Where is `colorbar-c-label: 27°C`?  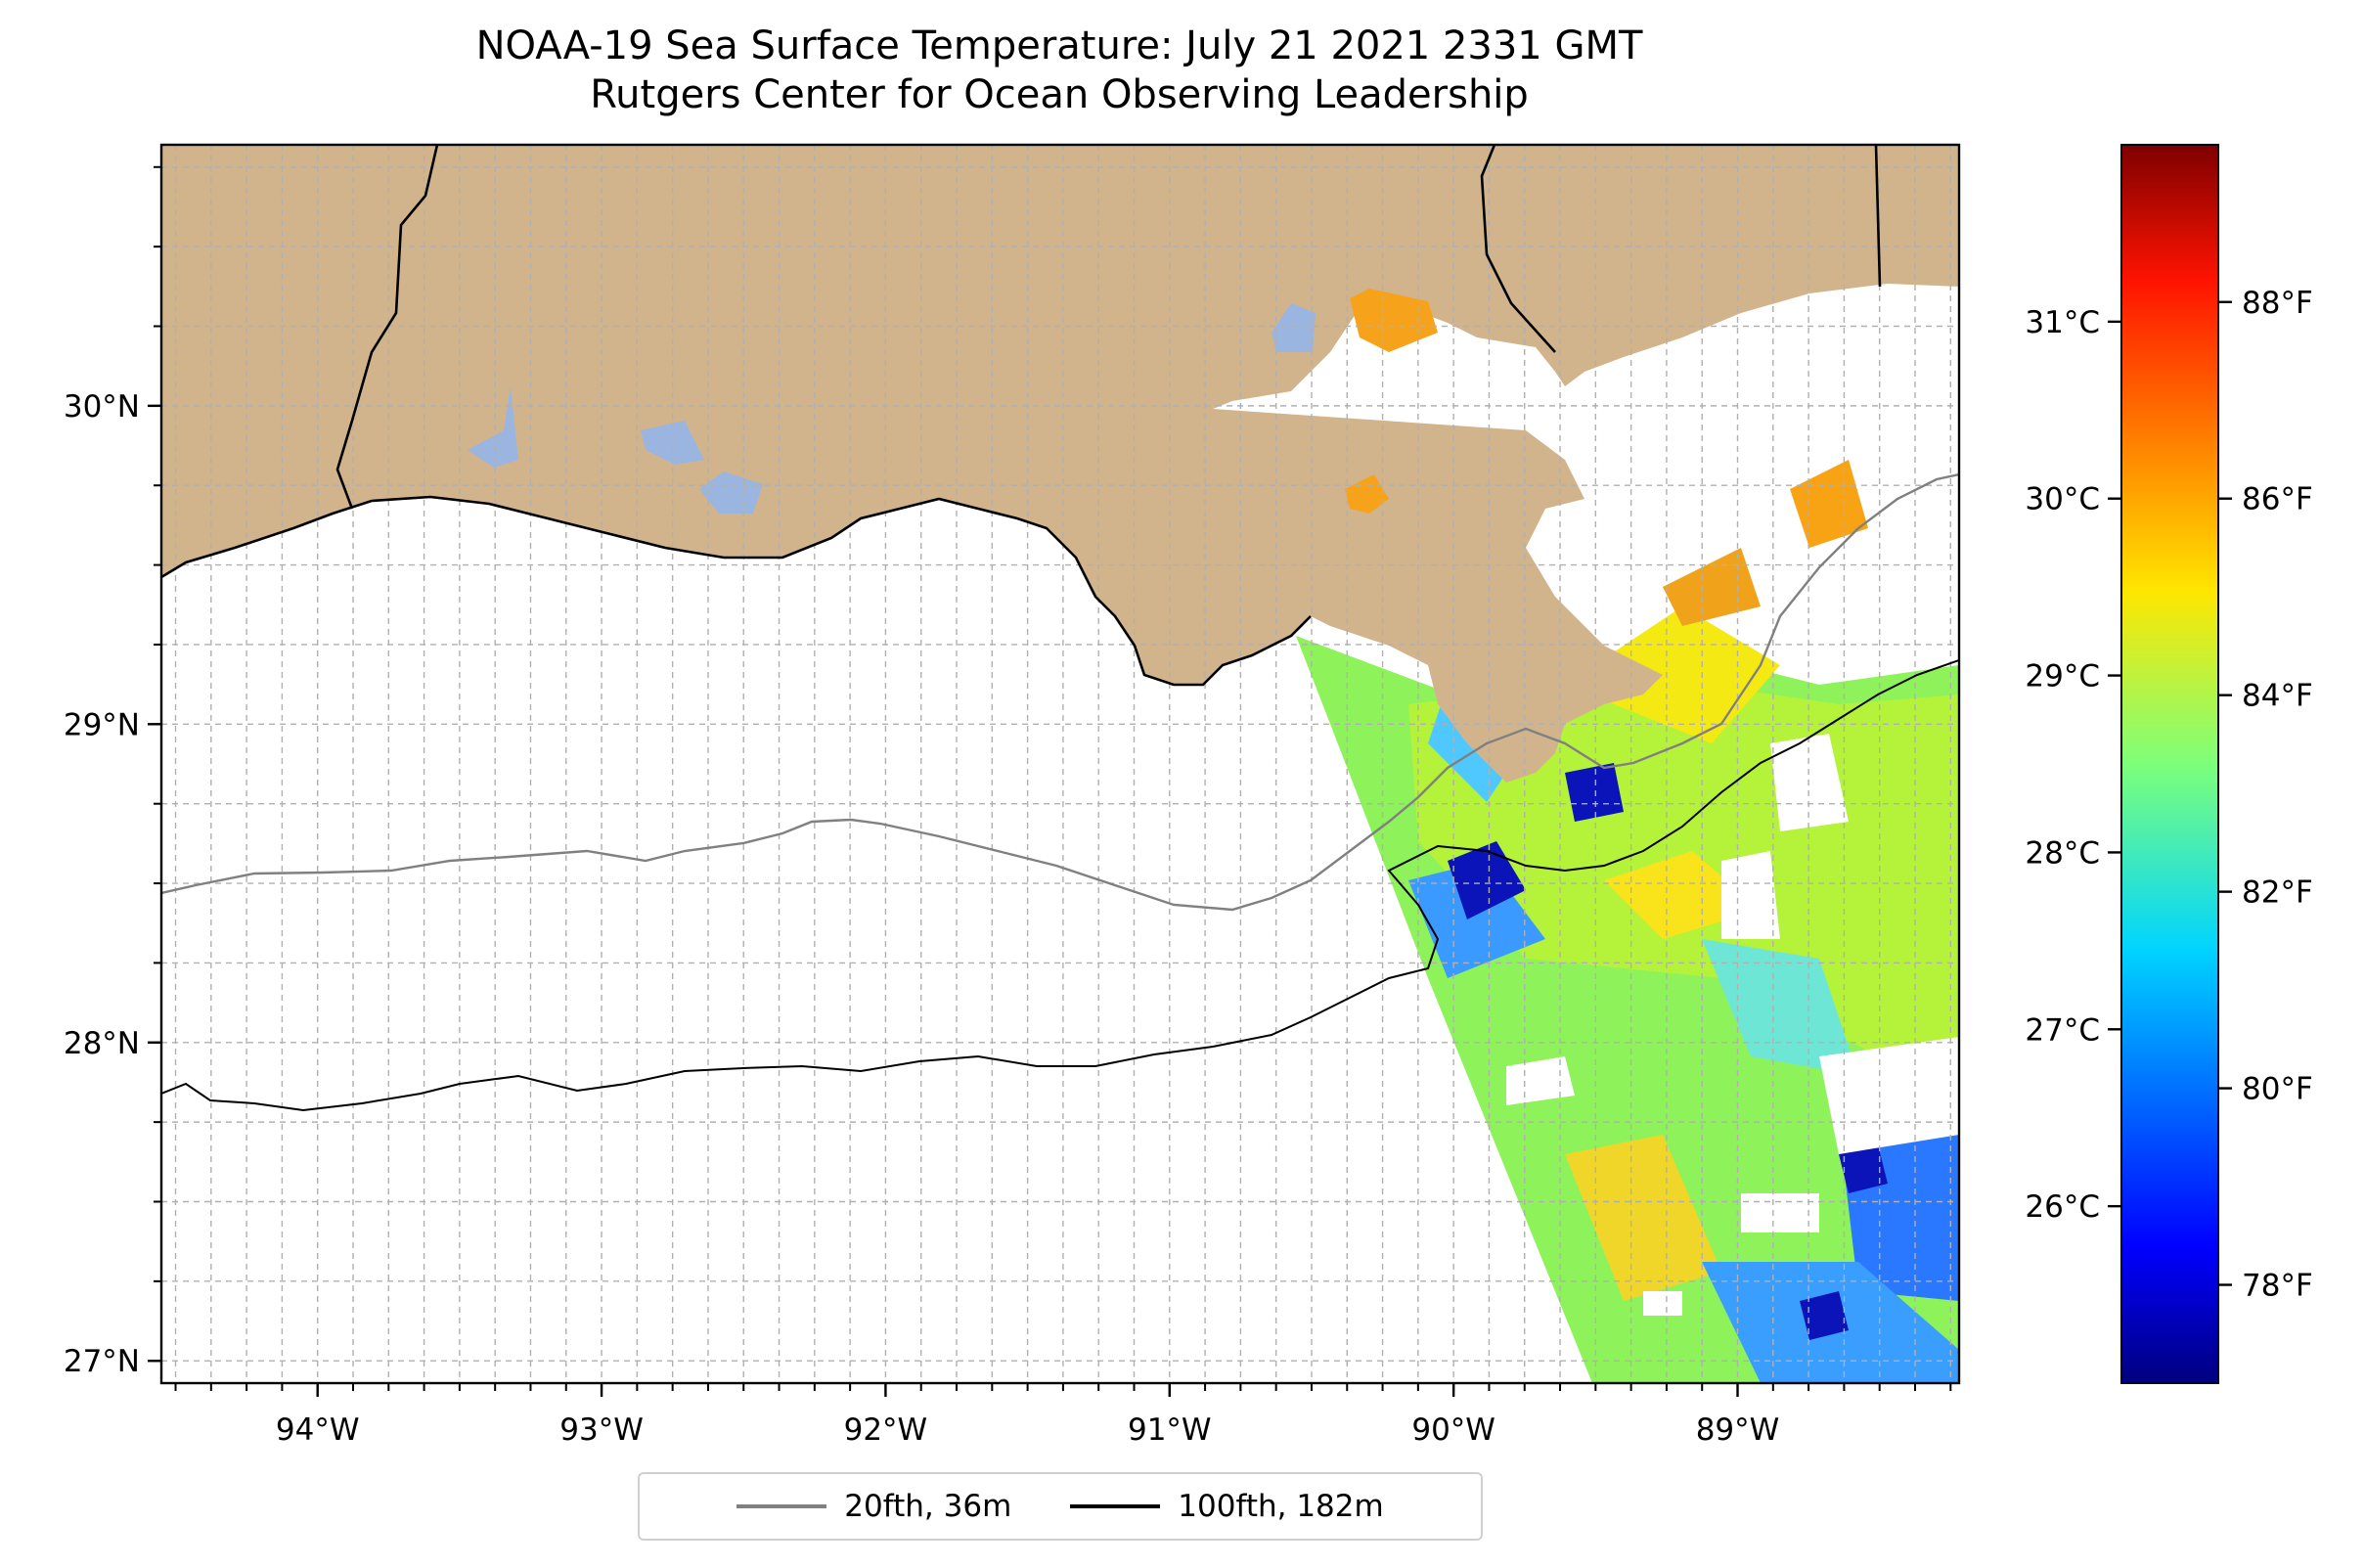
colorbar-c-label: 27°C is located at coordinates (2062, 1030).